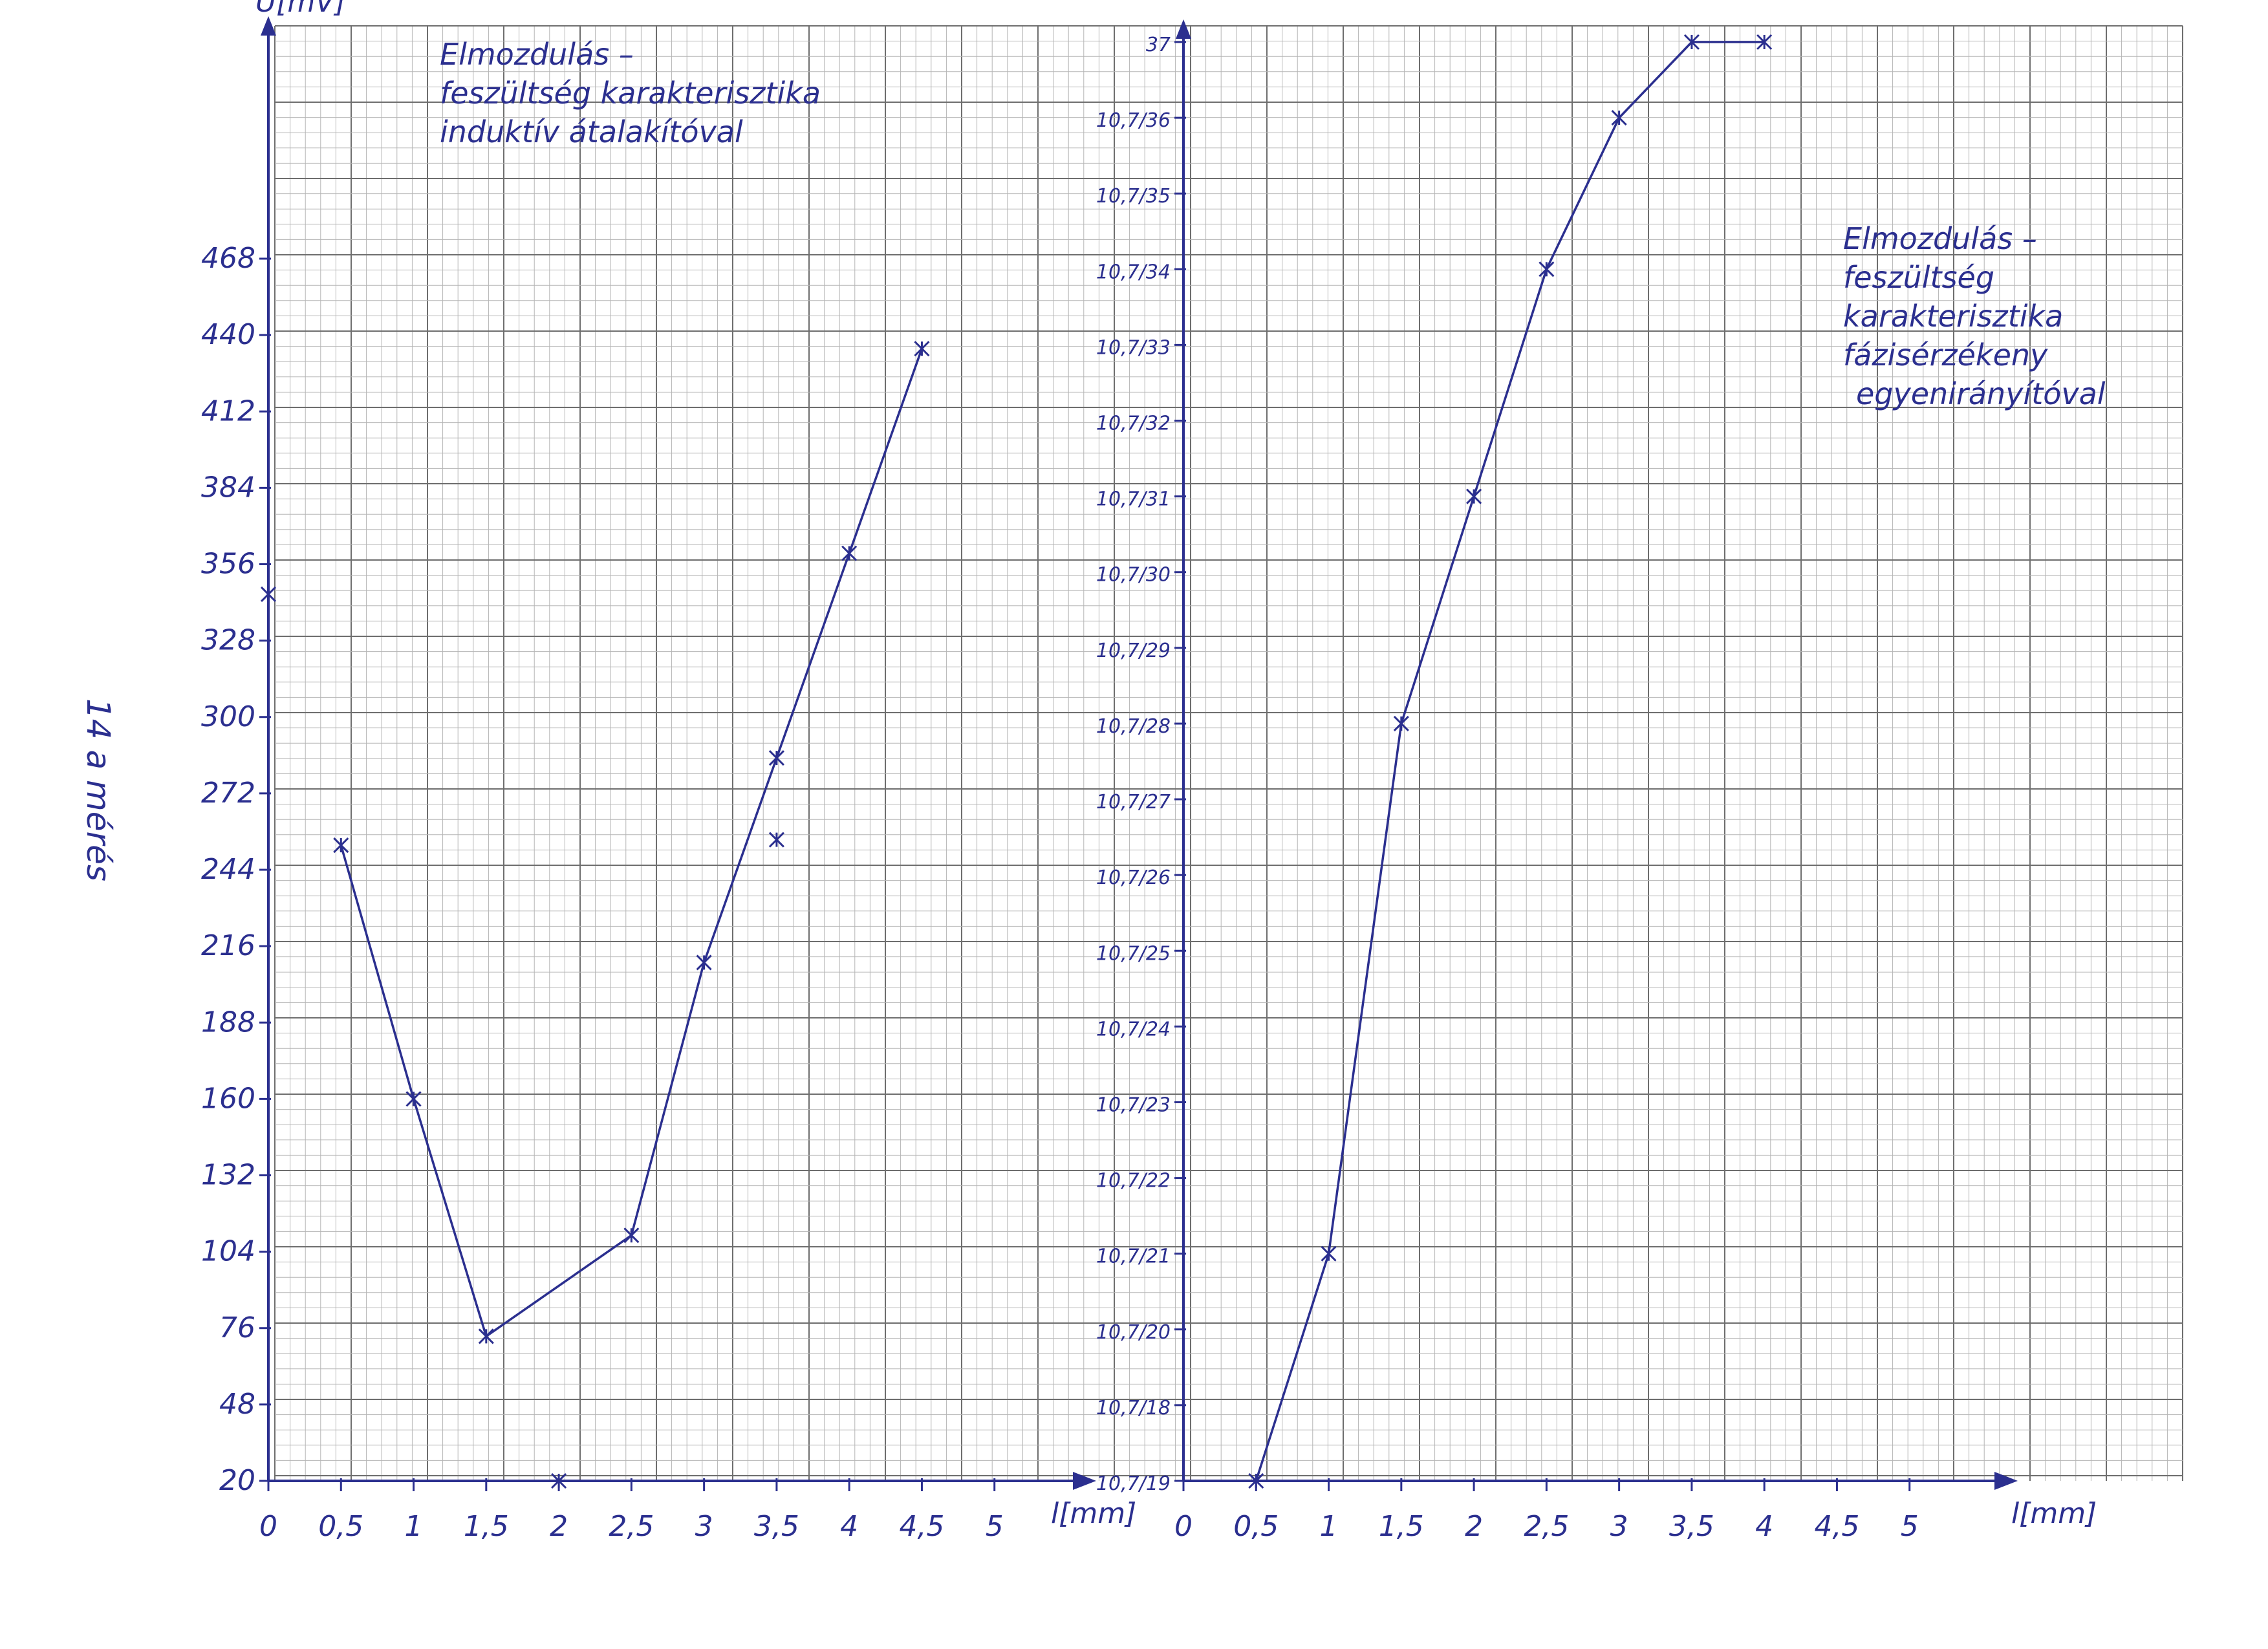 The height and width of the screenshot is (1649, 2268). What do you see at coordinates (1133, 878) in the screenshot?
I see `y-tick-label: 10,7/26` at bounding box center [1133, 878].